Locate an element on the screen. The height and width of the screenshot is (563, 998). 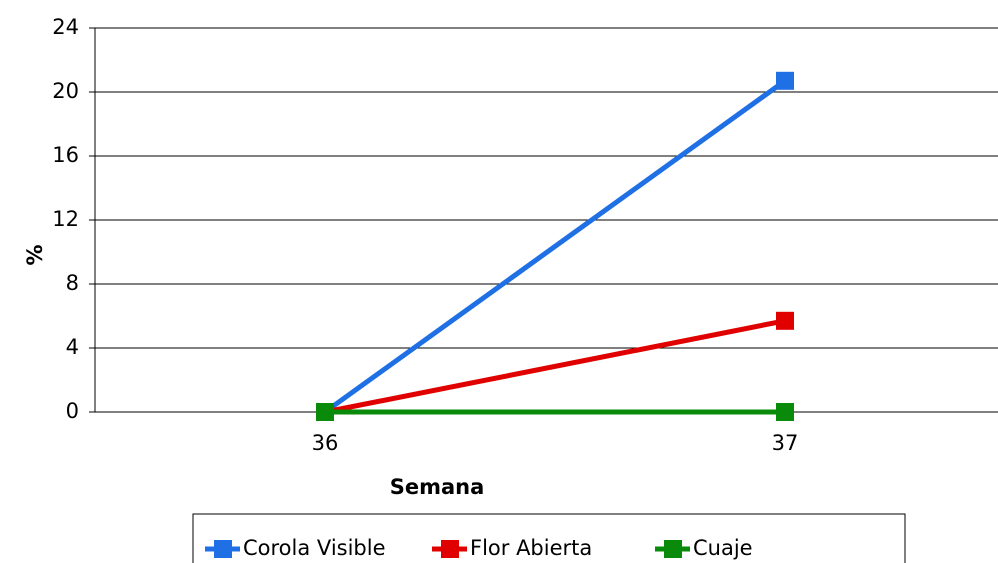
y-tick-label: 4 is located at coordinates (72, 347).